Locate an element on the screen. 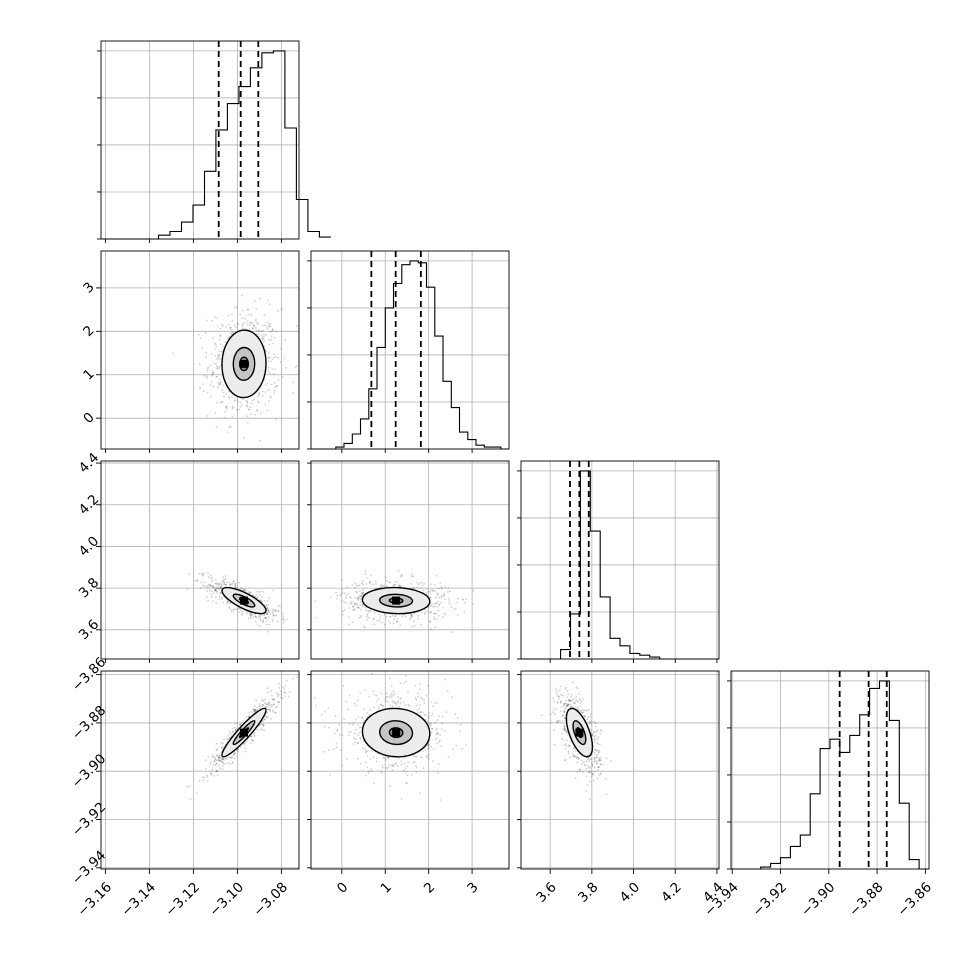 The height and width of the screenshot is (970, 970). panel-frame is located at coordinates (200, 140).